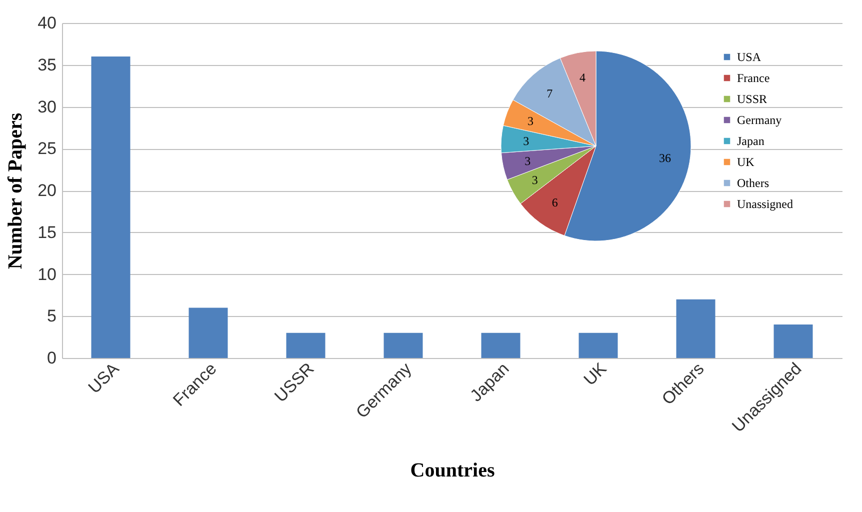  Describe the element at coordinates (759, 120) in the screenshot. I see `legend-label: Germany` at that location.